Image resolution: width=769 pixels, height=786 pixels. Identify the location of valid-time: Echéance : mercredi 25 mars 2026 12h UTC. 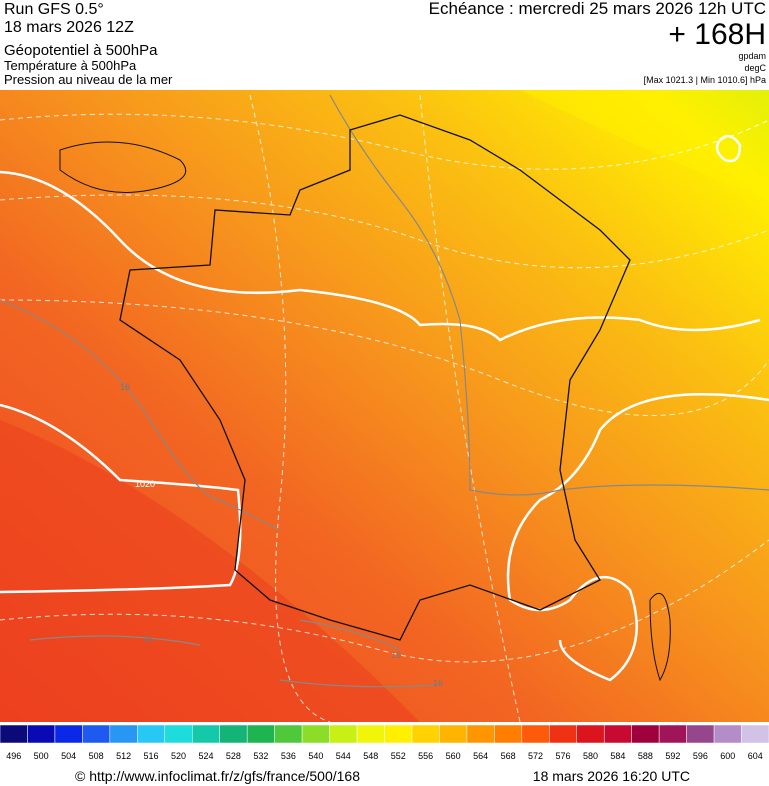
(597, 9).